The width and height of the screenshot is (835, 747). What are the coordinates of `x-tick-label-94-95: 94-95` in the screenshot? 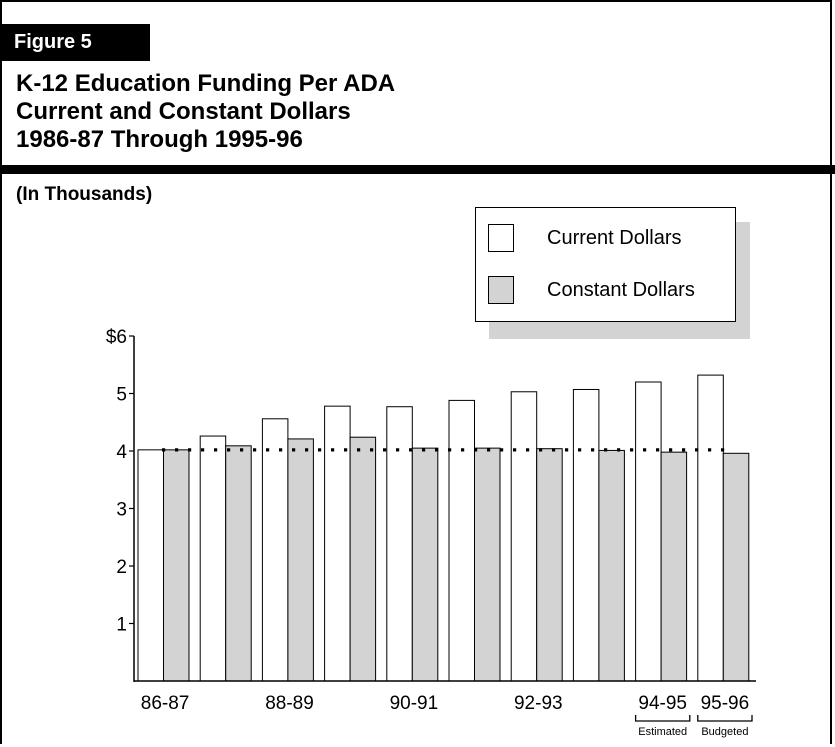 It's located at (662, 703).